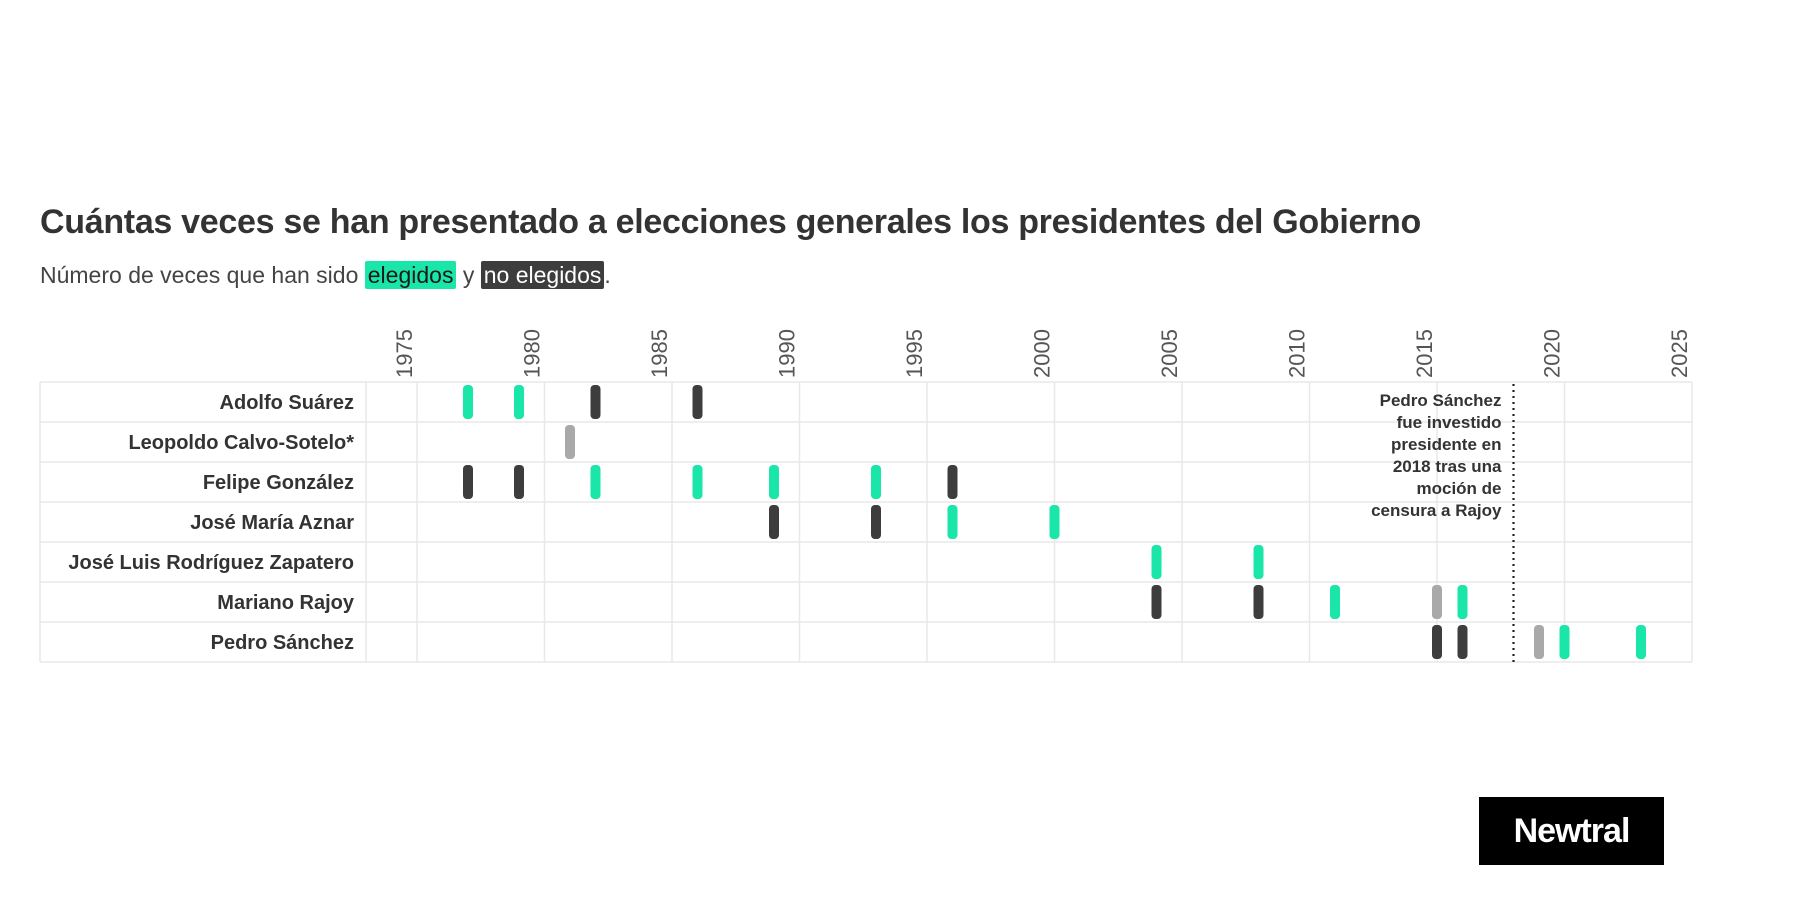  Describe the element at coordinates (278, 483) in the screenshot. I see `row-label: Felipe González` at that location.